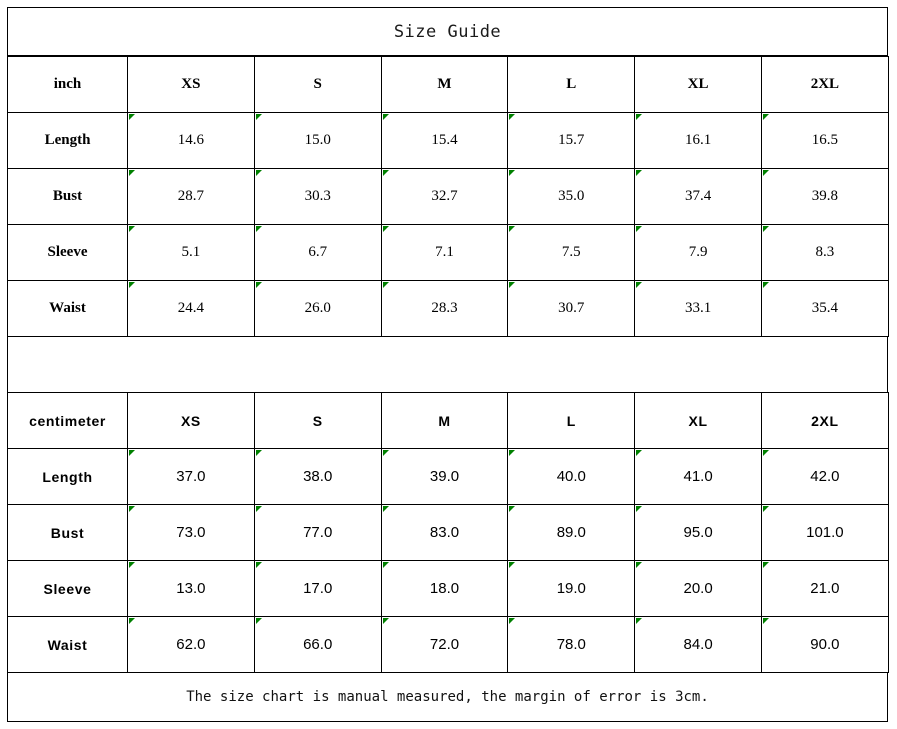  What do you see at coordinates (444, 308) in the screenshot?
I see `cell-waist-m: 28.3` at bounding box center [444, 308].